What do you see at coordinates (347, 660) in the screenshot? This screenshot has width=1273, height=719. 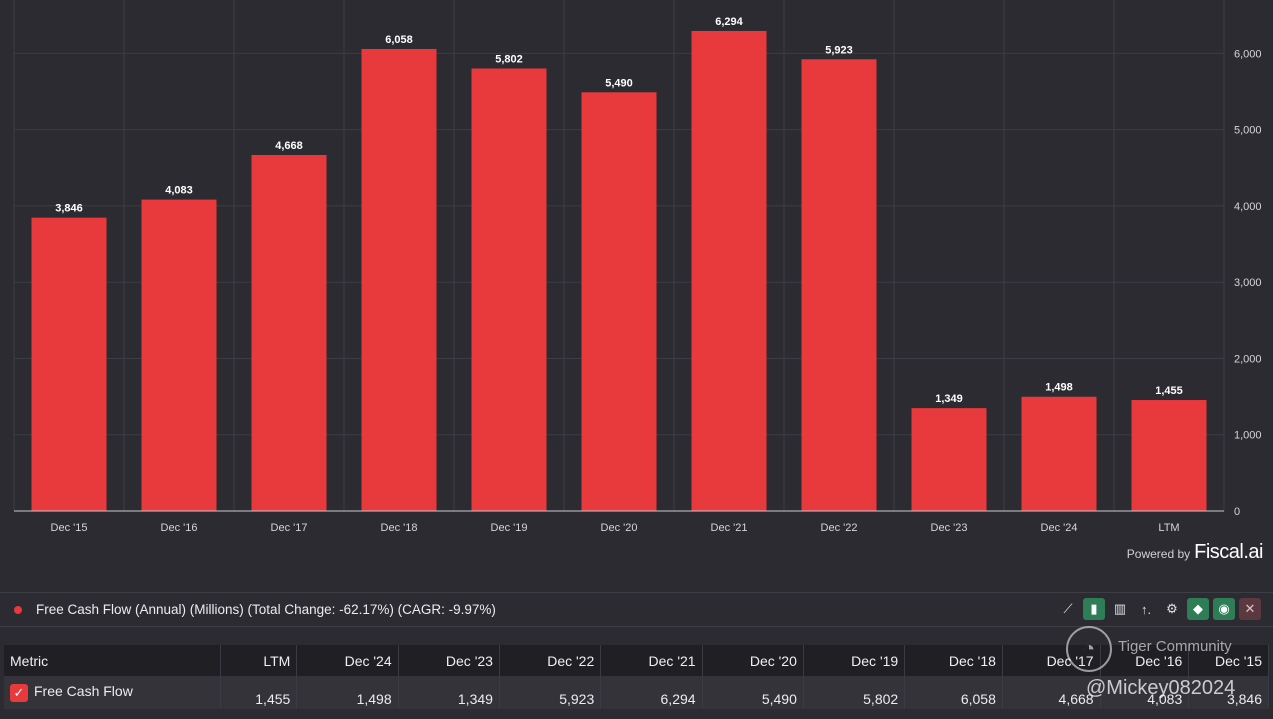 I see `column-header: Dec '24` at bounding box center [347, 660].